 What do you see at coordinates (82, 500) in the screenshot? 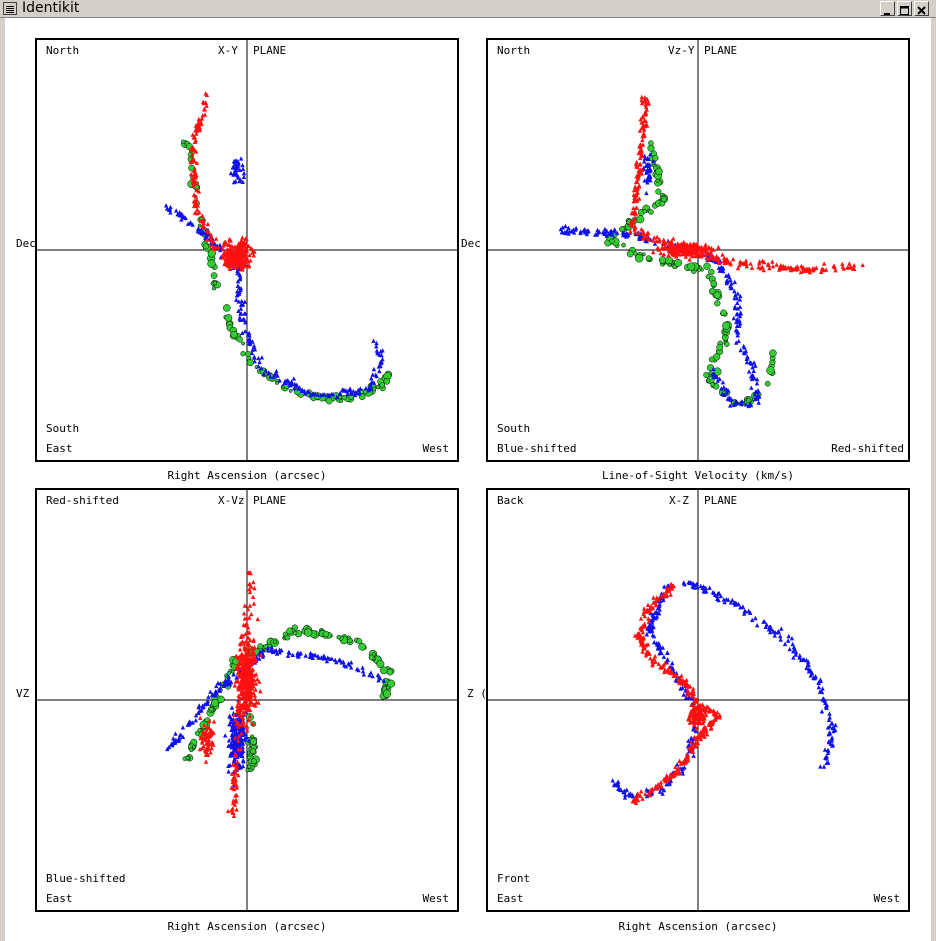
I see `corner-top-left: Red-shifted` at bounding box center [82, 500].